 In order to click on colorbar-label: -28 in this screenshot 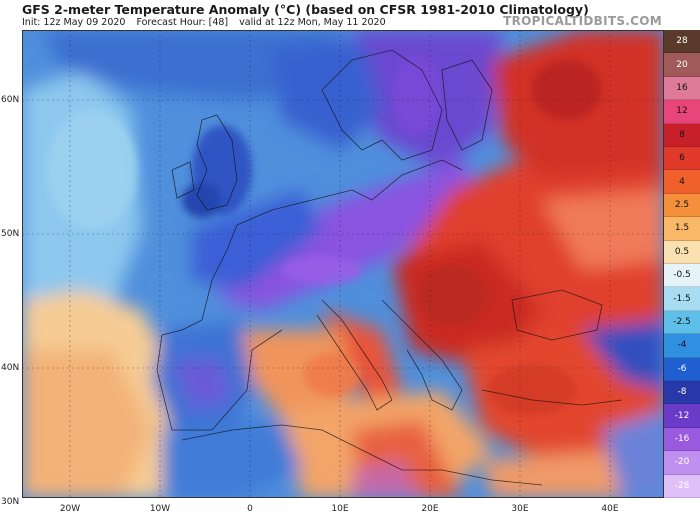, I will do `click(682, 485)`.